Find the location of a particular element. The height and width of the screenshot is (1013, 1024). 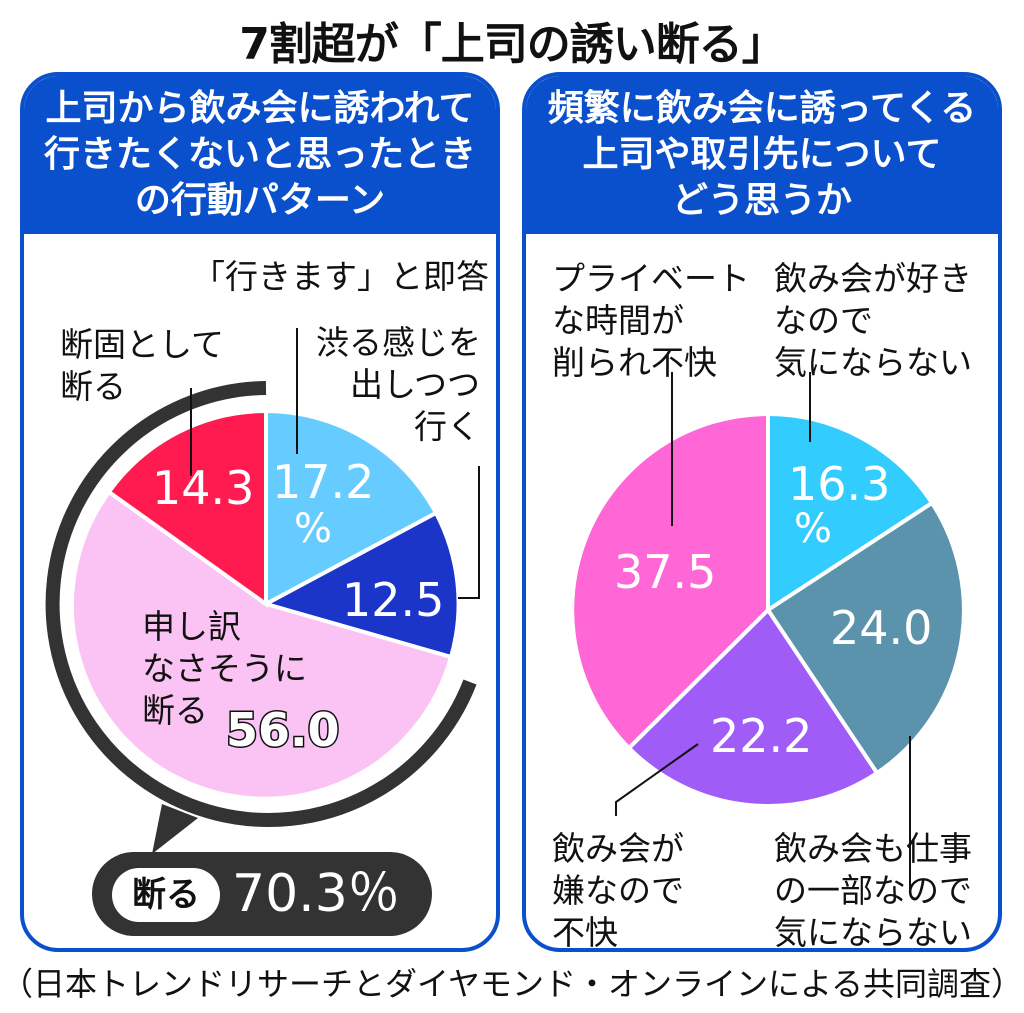

right-panel-header: 頻繁に飲み会に誘ってくる 上司や取引先について どう思うか is located at coordinates (762, 155).